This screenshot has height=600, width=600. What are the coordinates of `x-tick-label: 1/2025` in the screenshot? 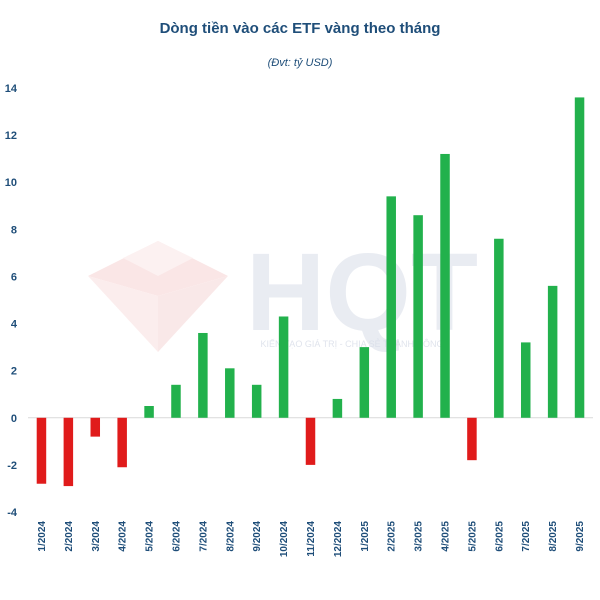 It's located at (365, 536).